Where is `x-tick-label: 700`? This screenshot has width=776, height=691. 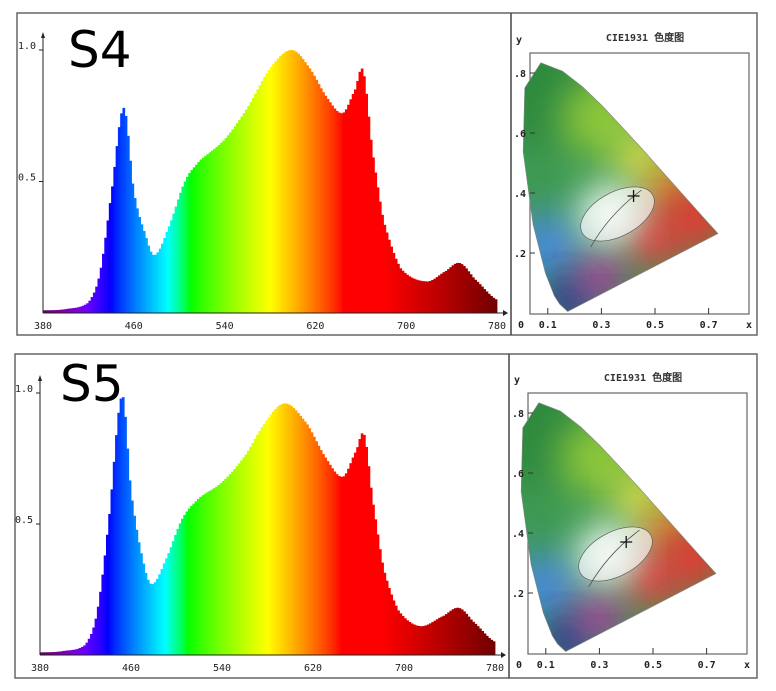
x-tick-label: 700 is located at coordinates (406, 326).